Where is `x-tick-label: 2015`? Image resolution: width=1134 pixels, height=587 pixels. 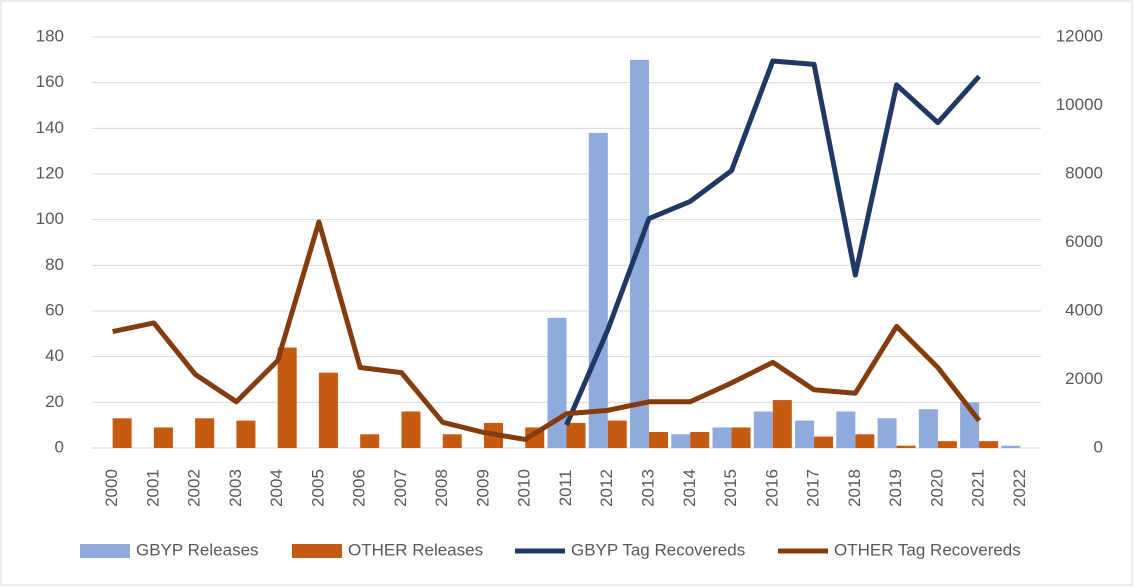 x-tick-label: 2015 is located at coordinates (730, 488).